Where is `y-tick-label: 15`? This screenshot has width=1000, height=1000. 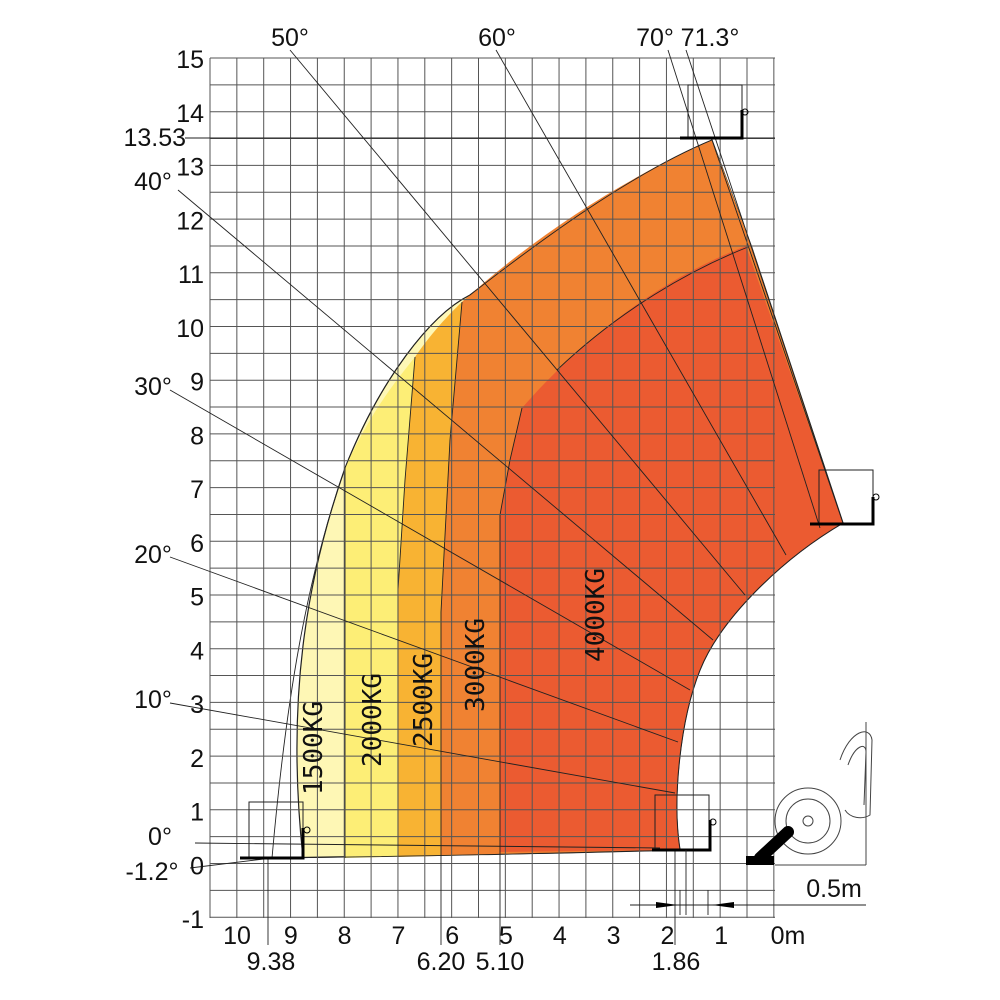
y-tick-label: 15 is located at coordinates (190, 60).